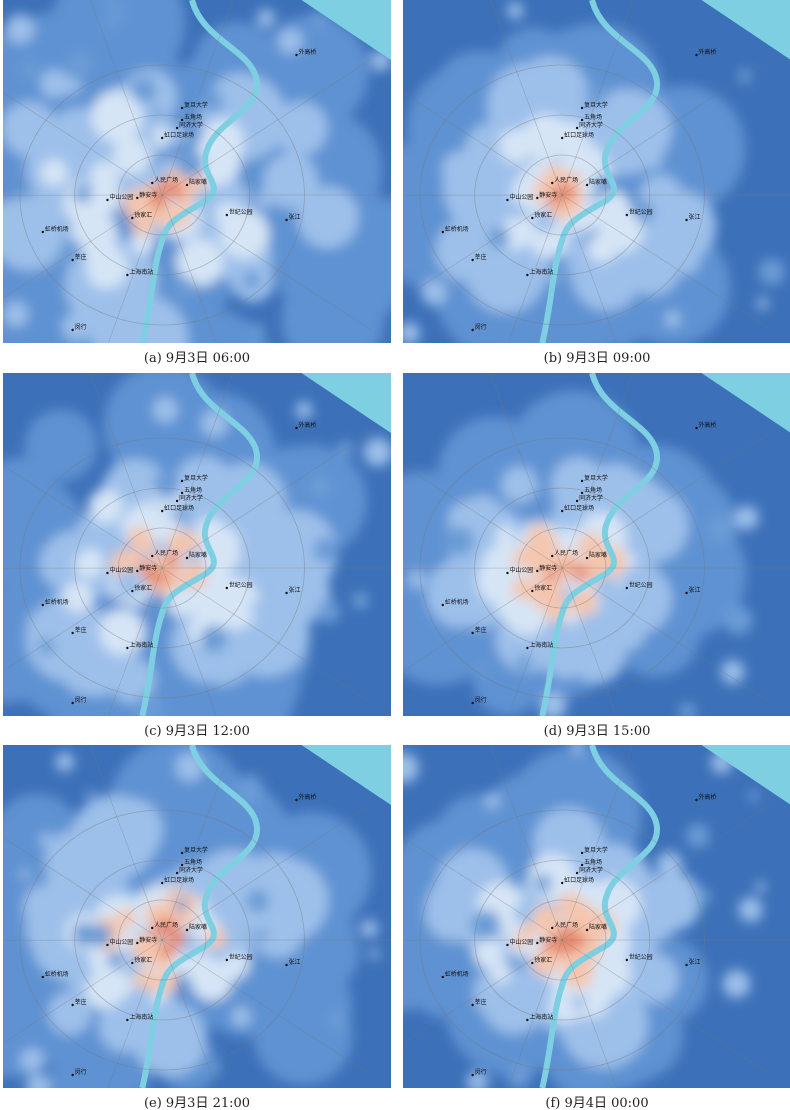 The width and height of the screenshot is (790, 1110). I want to click on place-label: 中山公园, so click(521, 942).